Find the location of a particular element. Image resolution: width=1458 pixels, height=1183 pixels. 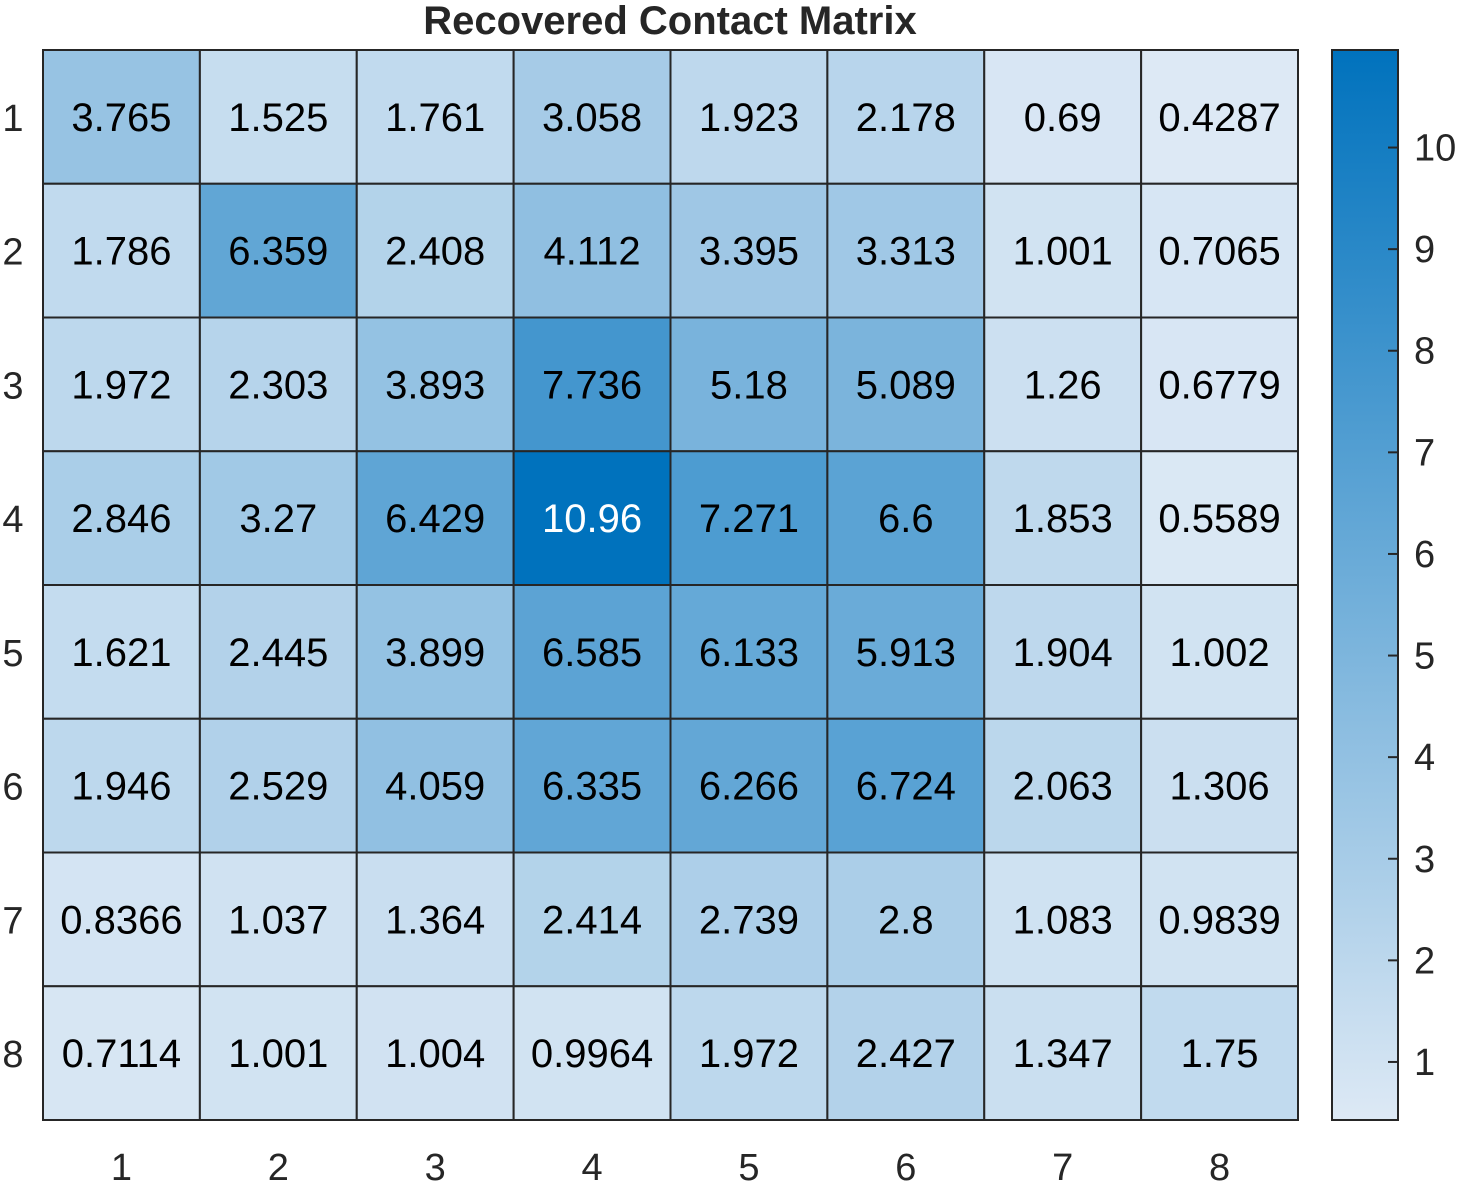

heatmap-cell-label: 1.946 is located at coordinates (121, 787).